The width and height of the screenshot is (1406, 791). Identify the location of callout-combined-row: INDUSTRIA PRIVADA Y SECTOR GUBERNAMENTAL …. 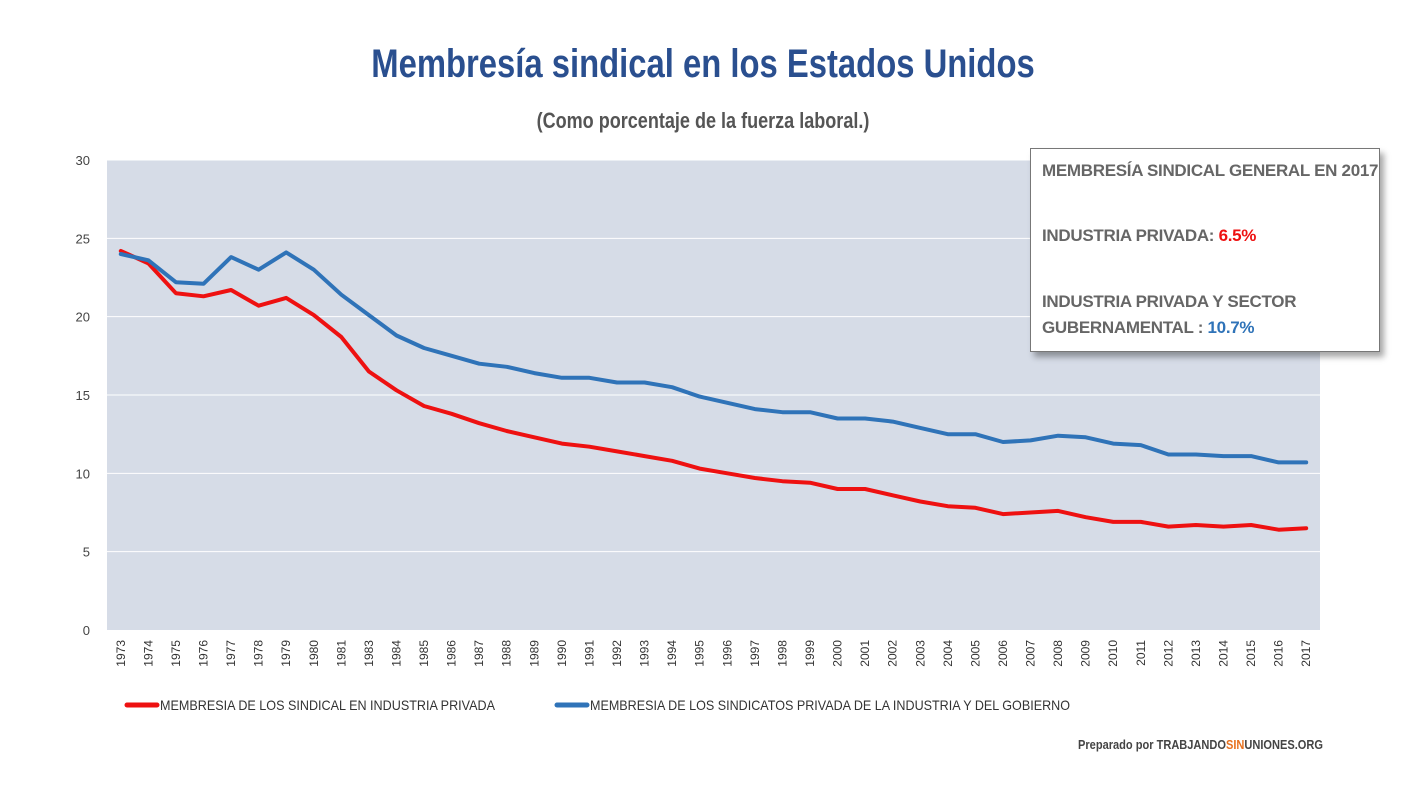
(1169, 315).